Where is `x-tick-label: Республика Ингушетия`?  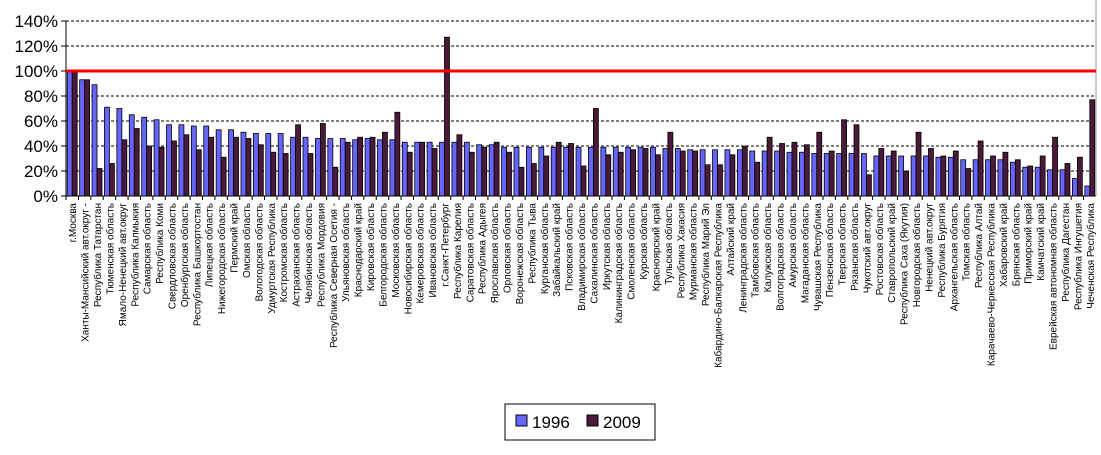
x-tick-label: Республика Ингушетия is located at coordinates (1078, 256).